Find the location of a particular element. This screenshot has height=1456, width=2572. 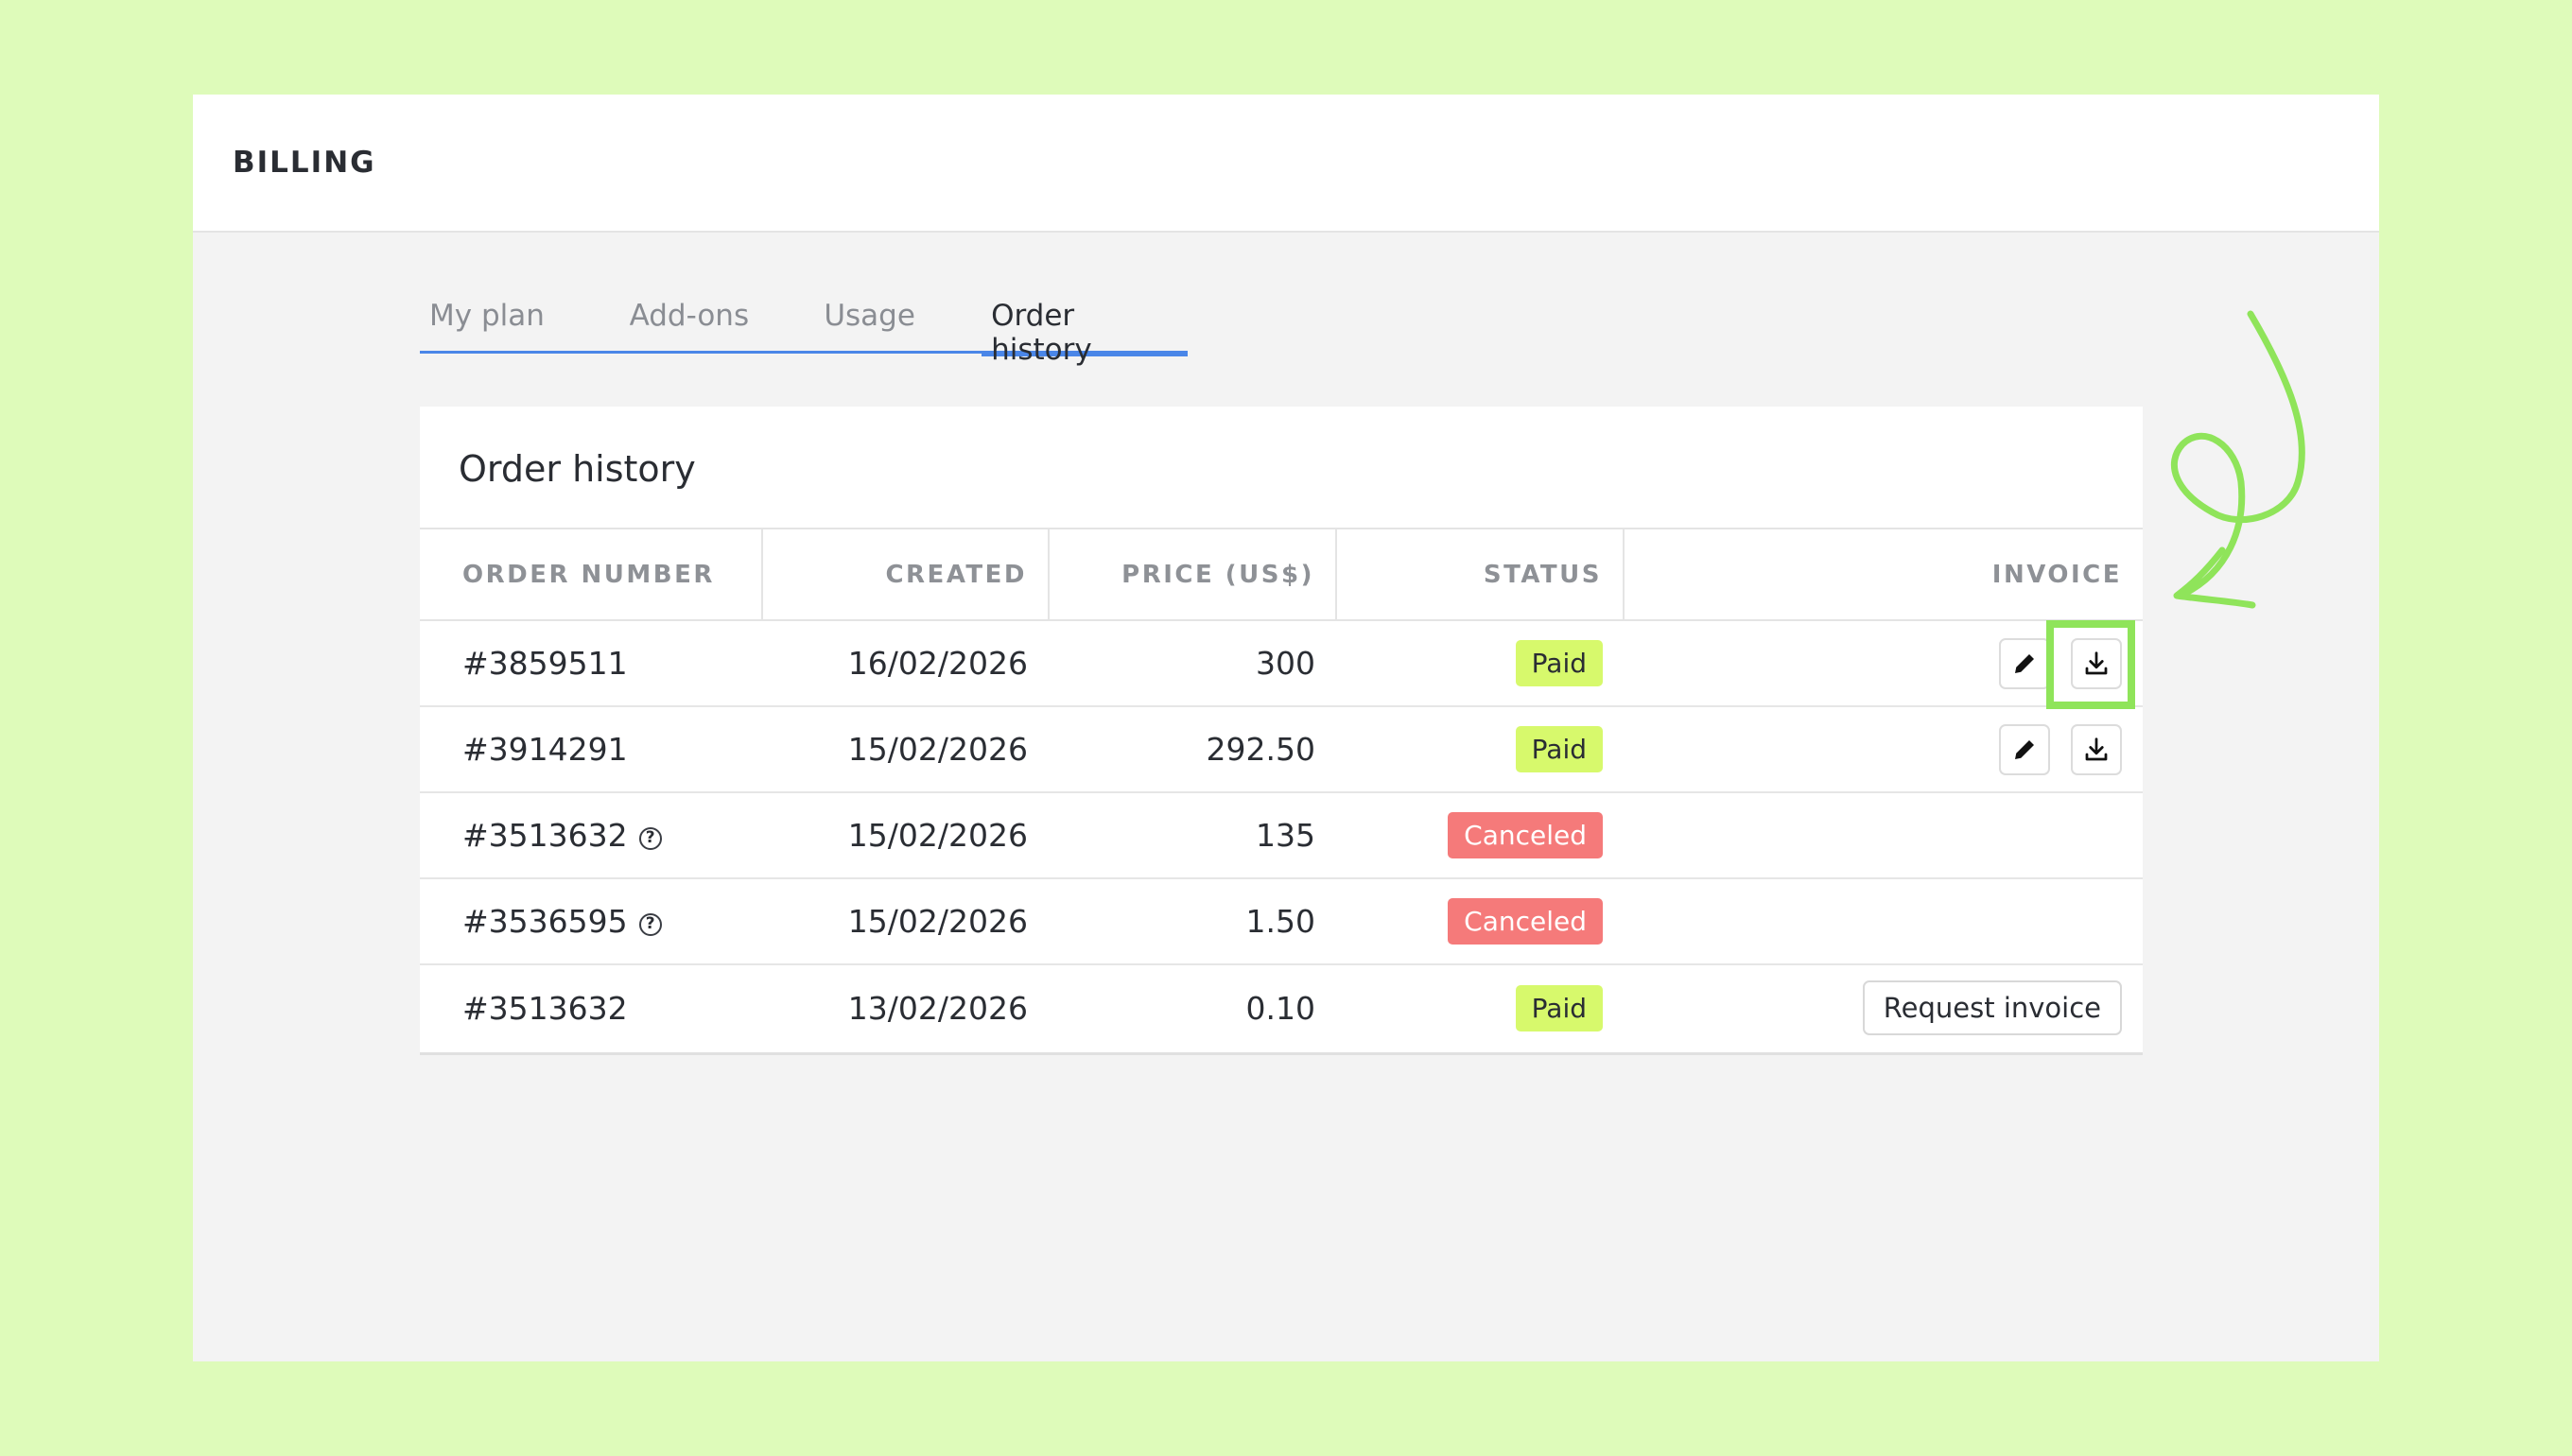

request-invoice-button: Request invoice is located at coordinates (1992, 1007).